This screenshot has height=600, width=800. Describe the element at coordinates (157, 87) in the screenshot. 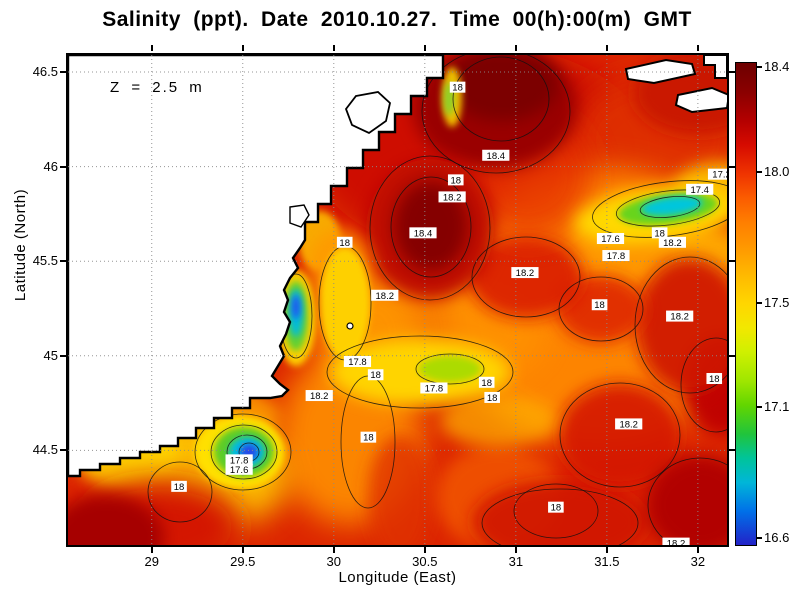

I see `depth-annotation: Z = 2.5 m` at that location.